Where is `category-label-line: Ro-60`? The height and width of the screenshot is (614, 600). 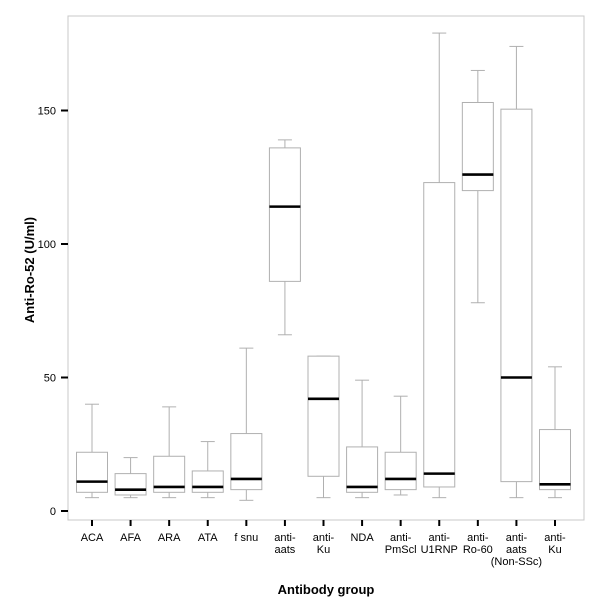
category-label-line: Ro-60 is located at coordinates (478, 550).